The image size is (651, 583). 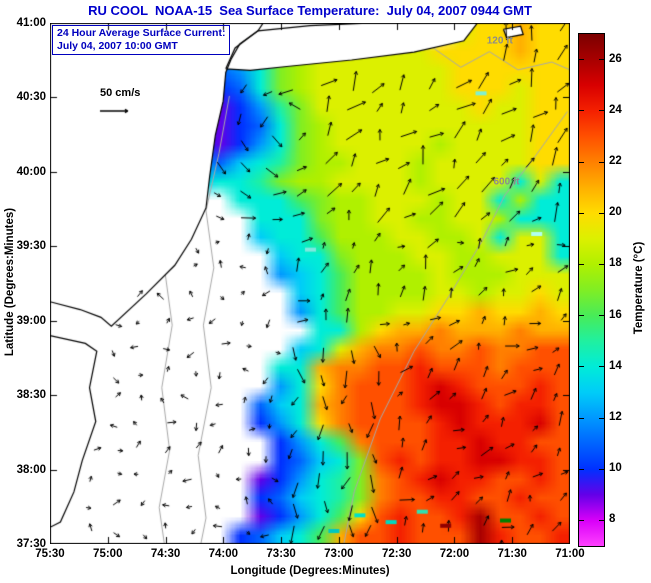 What do you see at coordinates (612, 519) in the screenshot?
I see `colorbar-tick-label: 8` at bounding box center [612, 519].